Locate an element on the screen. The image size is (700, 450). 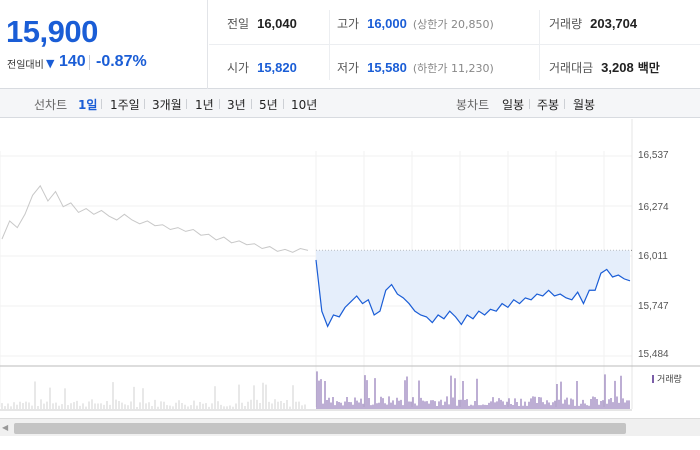
today-price-line is located at coordinates (473, 293).